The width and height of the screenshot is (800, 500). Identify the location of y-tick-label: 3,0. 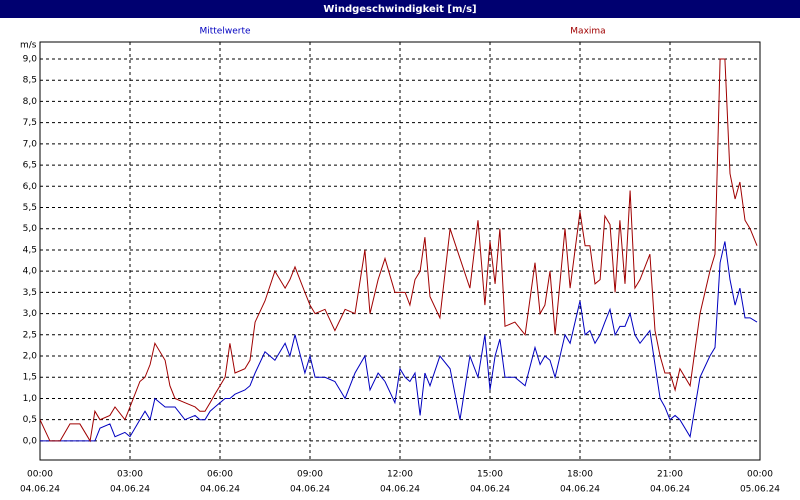
(30, 314).